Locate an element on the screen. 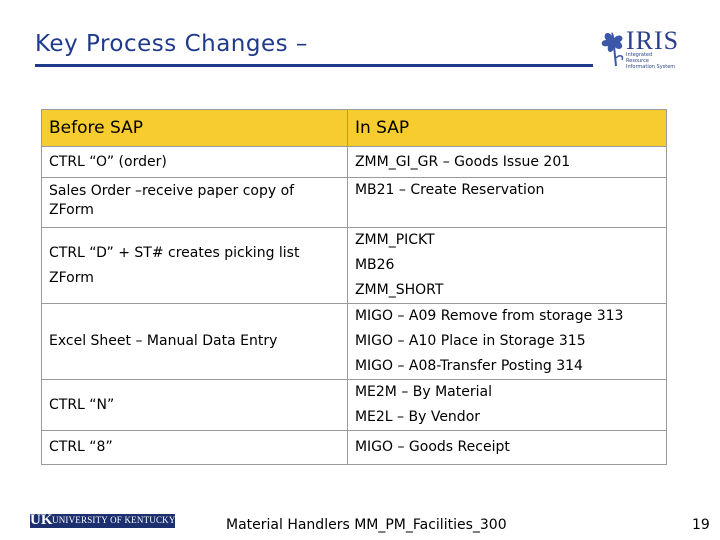  logo-subtitle: Integrated Resource Information System is located at coordinates (651, 61).